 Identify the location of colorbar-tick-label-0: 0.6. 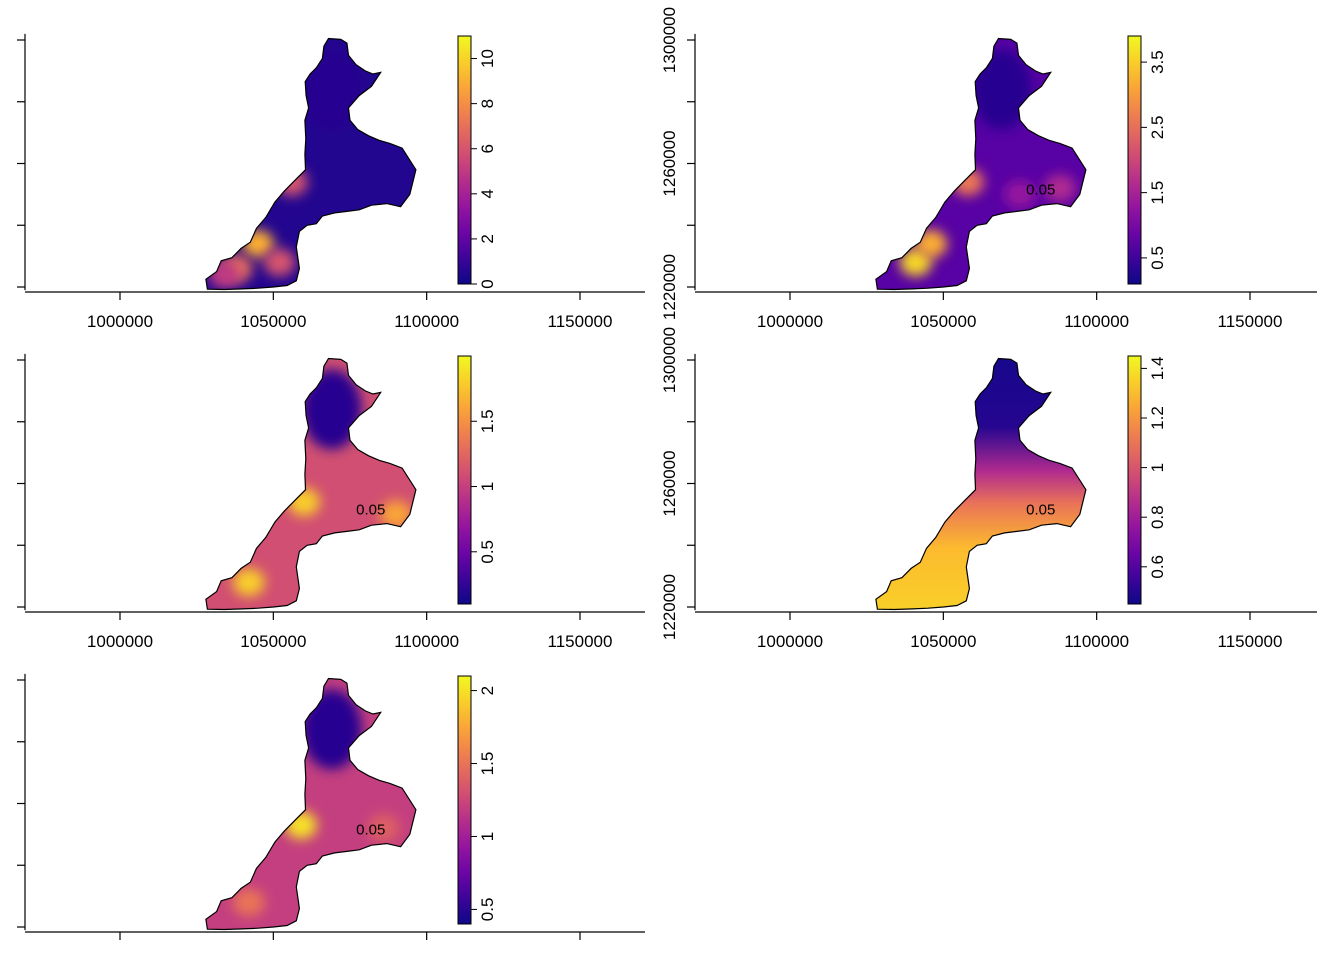
(1157, 567).